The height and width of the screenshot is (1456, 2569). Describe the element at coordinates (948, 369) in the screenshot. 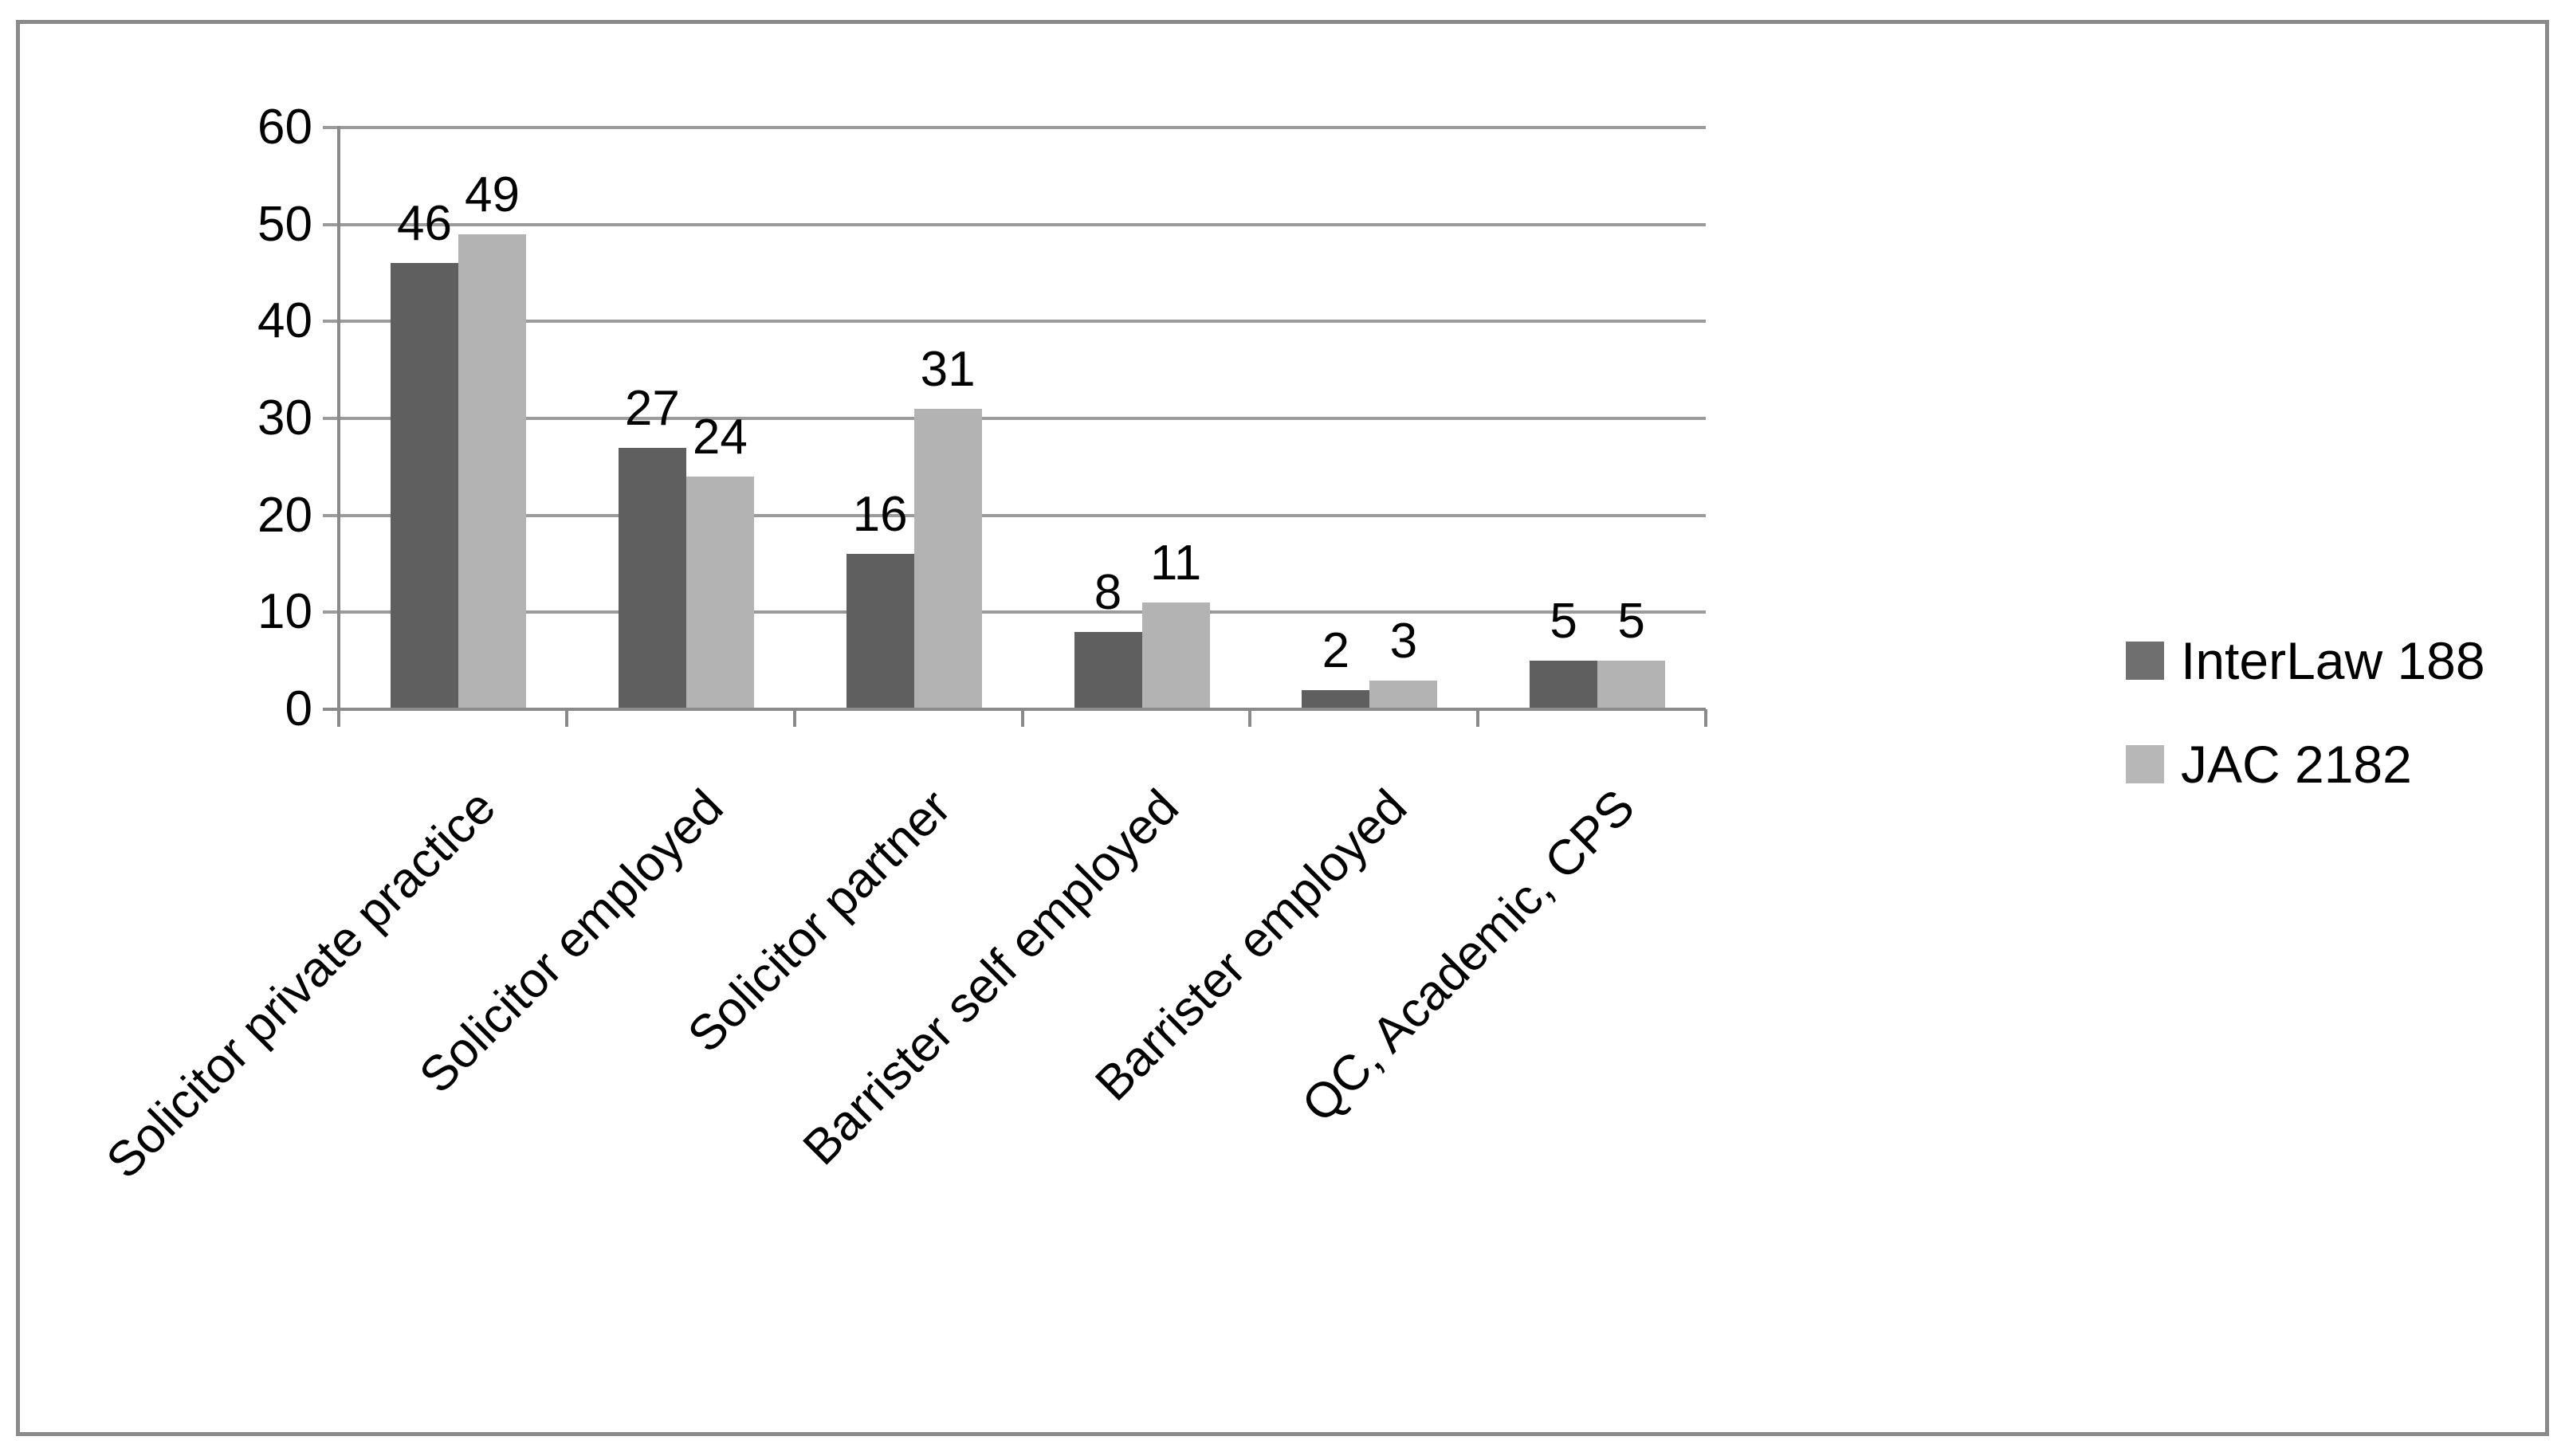

I see `bar-value-label: 31` at that location.